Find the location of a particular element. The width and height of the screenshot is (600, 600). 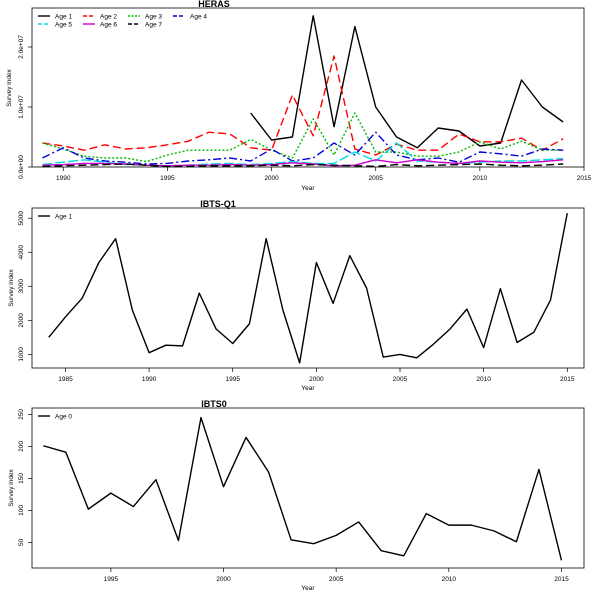

x-tick-label: 1985 is located at coordinates (65, 379).